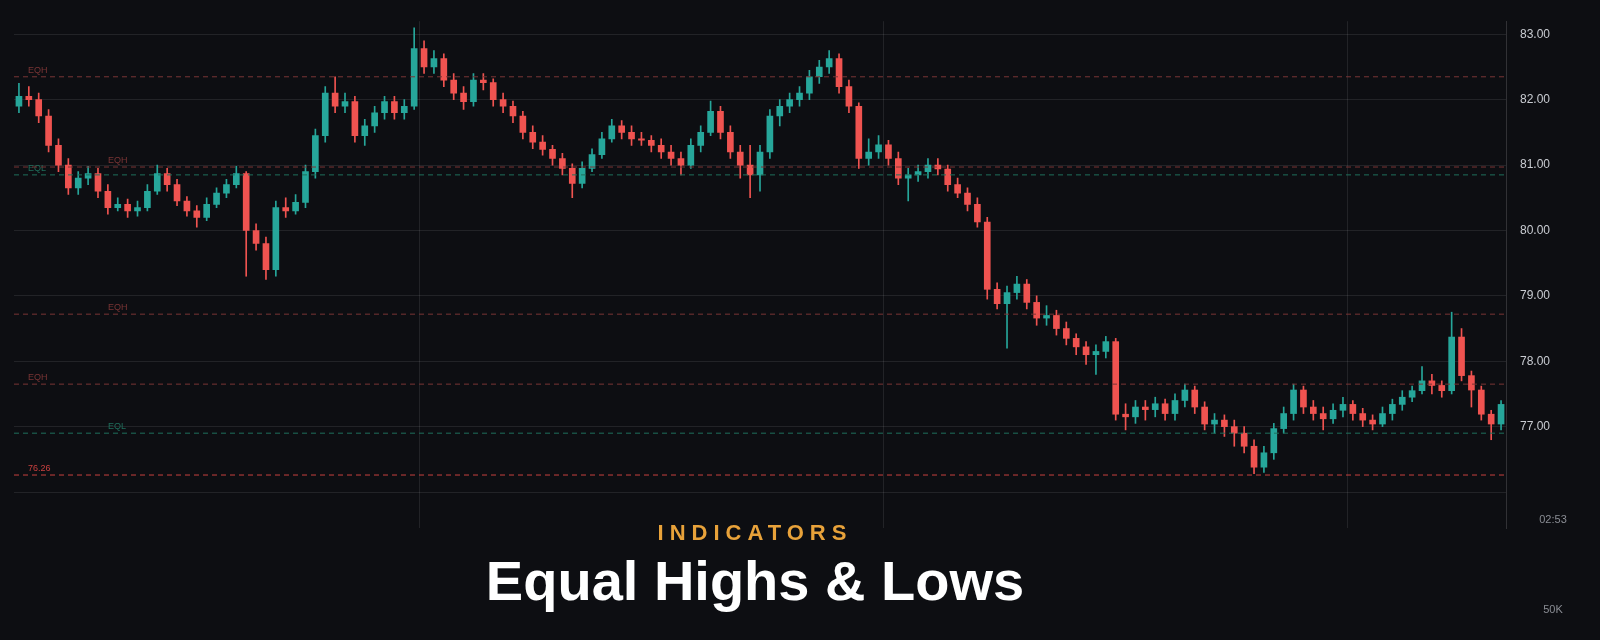 The width and height of the screenshot is (1600, 640). Describe the element at coordinates (1535, 425) in the screenshot. I see `y-tick-label: 77.00` at that location.